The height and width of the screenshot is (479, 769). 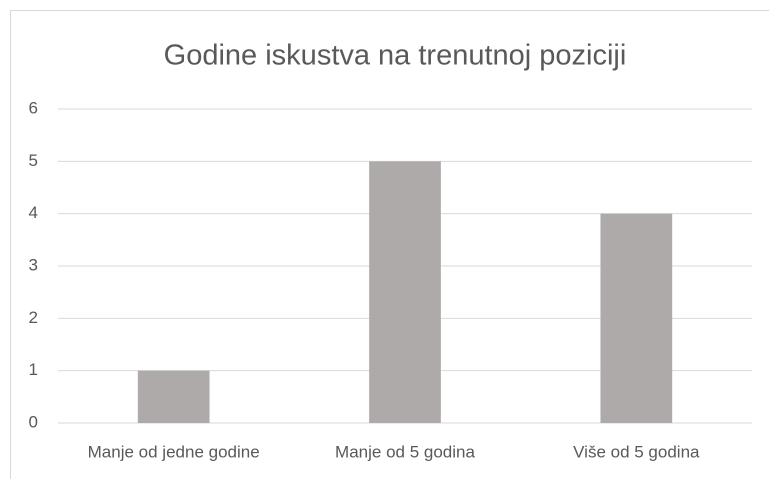 What do you see at coordinates (395, 56) in the screenshot?
I see `chart-title: Godine iskustva na trenutnoj poziciji` at bounding box center [395, 56].